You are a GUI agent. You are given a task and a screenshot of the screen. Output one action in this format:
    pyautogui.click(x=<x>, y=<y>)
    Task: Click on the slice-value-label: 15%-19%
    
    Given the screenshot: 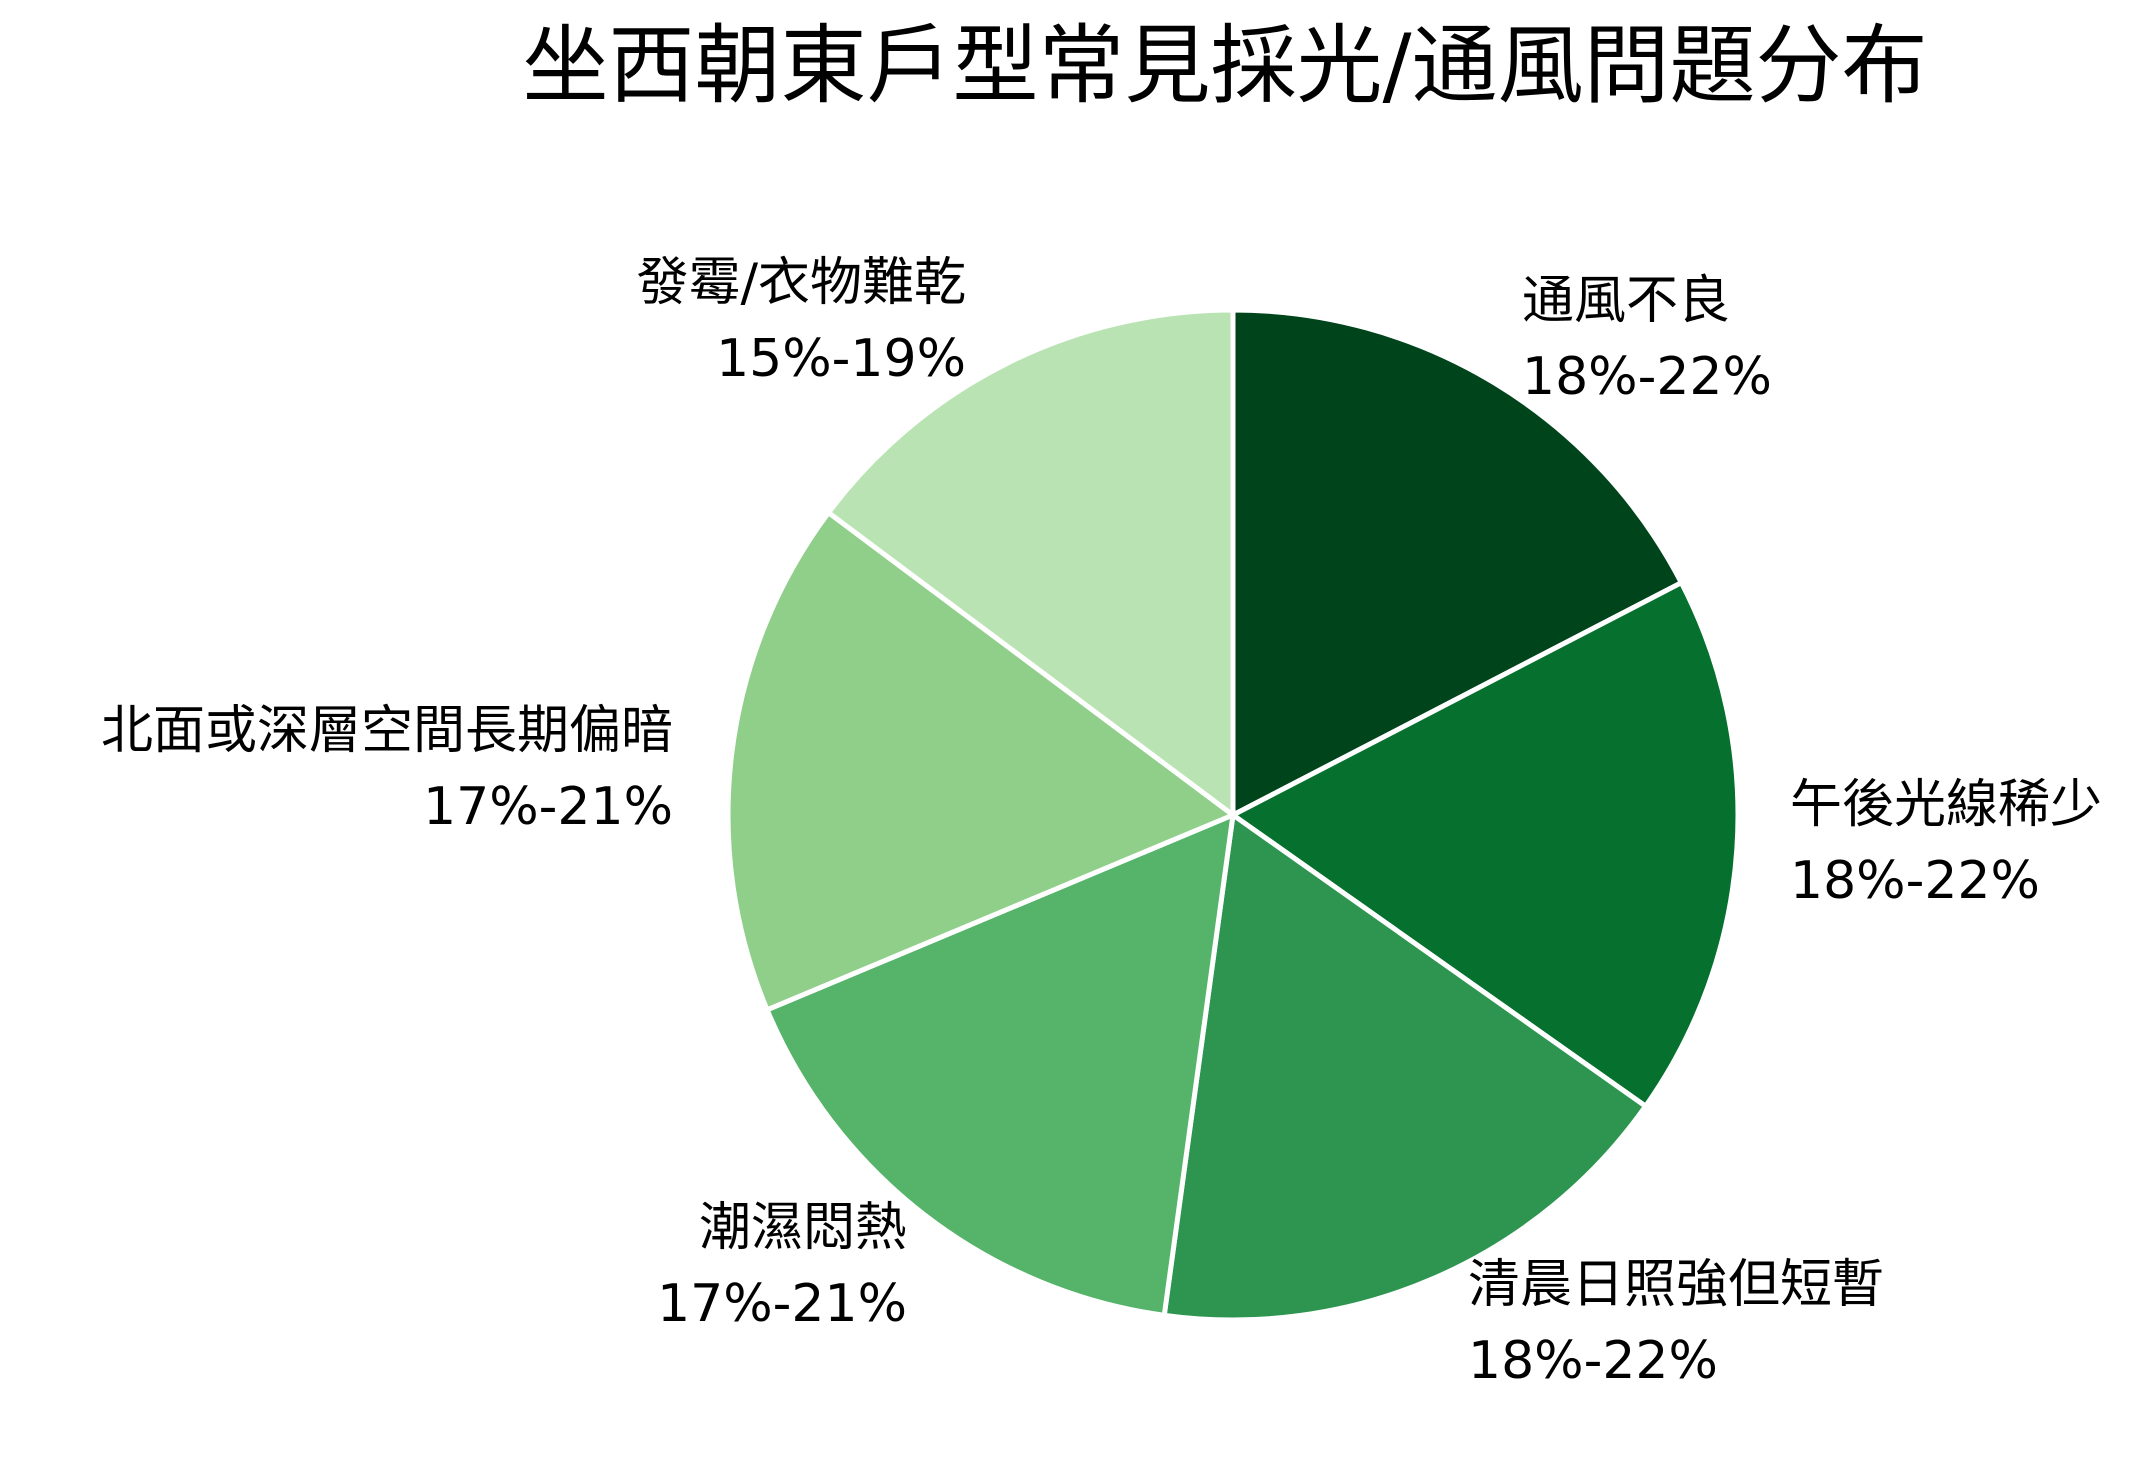 What is the action you would take?
    pyautogui.click(x=841, y=359)
    